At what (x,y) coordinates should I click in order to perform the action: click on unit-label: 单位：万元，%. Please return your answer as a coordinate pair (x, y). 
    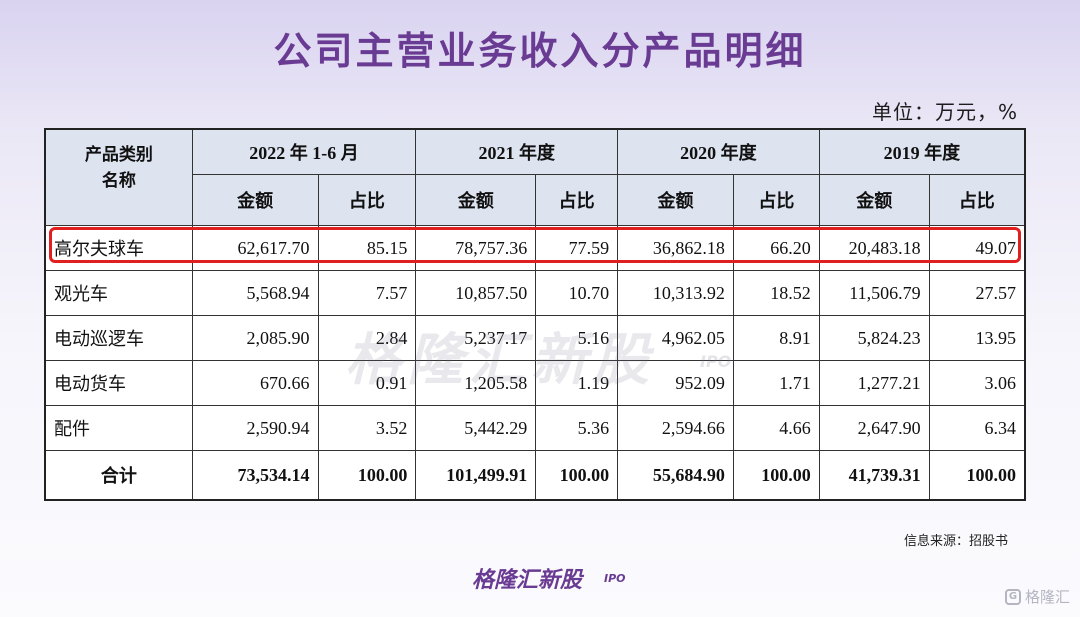
    Looking at the image, I should click on (944, 112).